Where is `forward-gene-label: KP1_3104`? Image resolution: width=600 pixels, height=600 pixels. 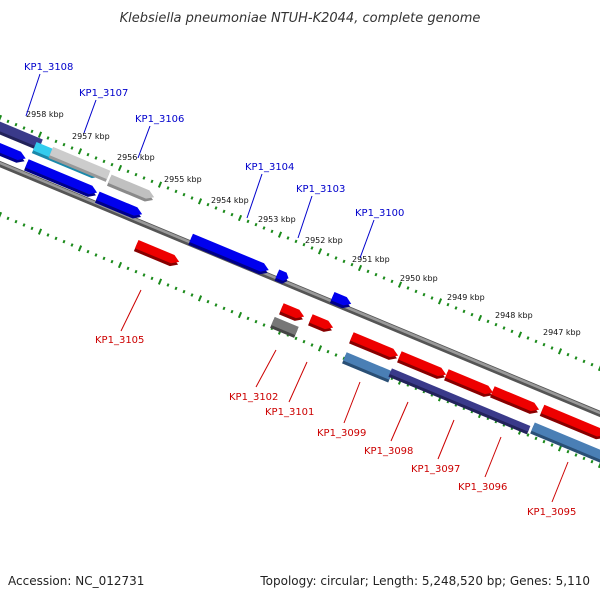
forward-gene-label: KP1_3104 is located at coordinates (269, 167).